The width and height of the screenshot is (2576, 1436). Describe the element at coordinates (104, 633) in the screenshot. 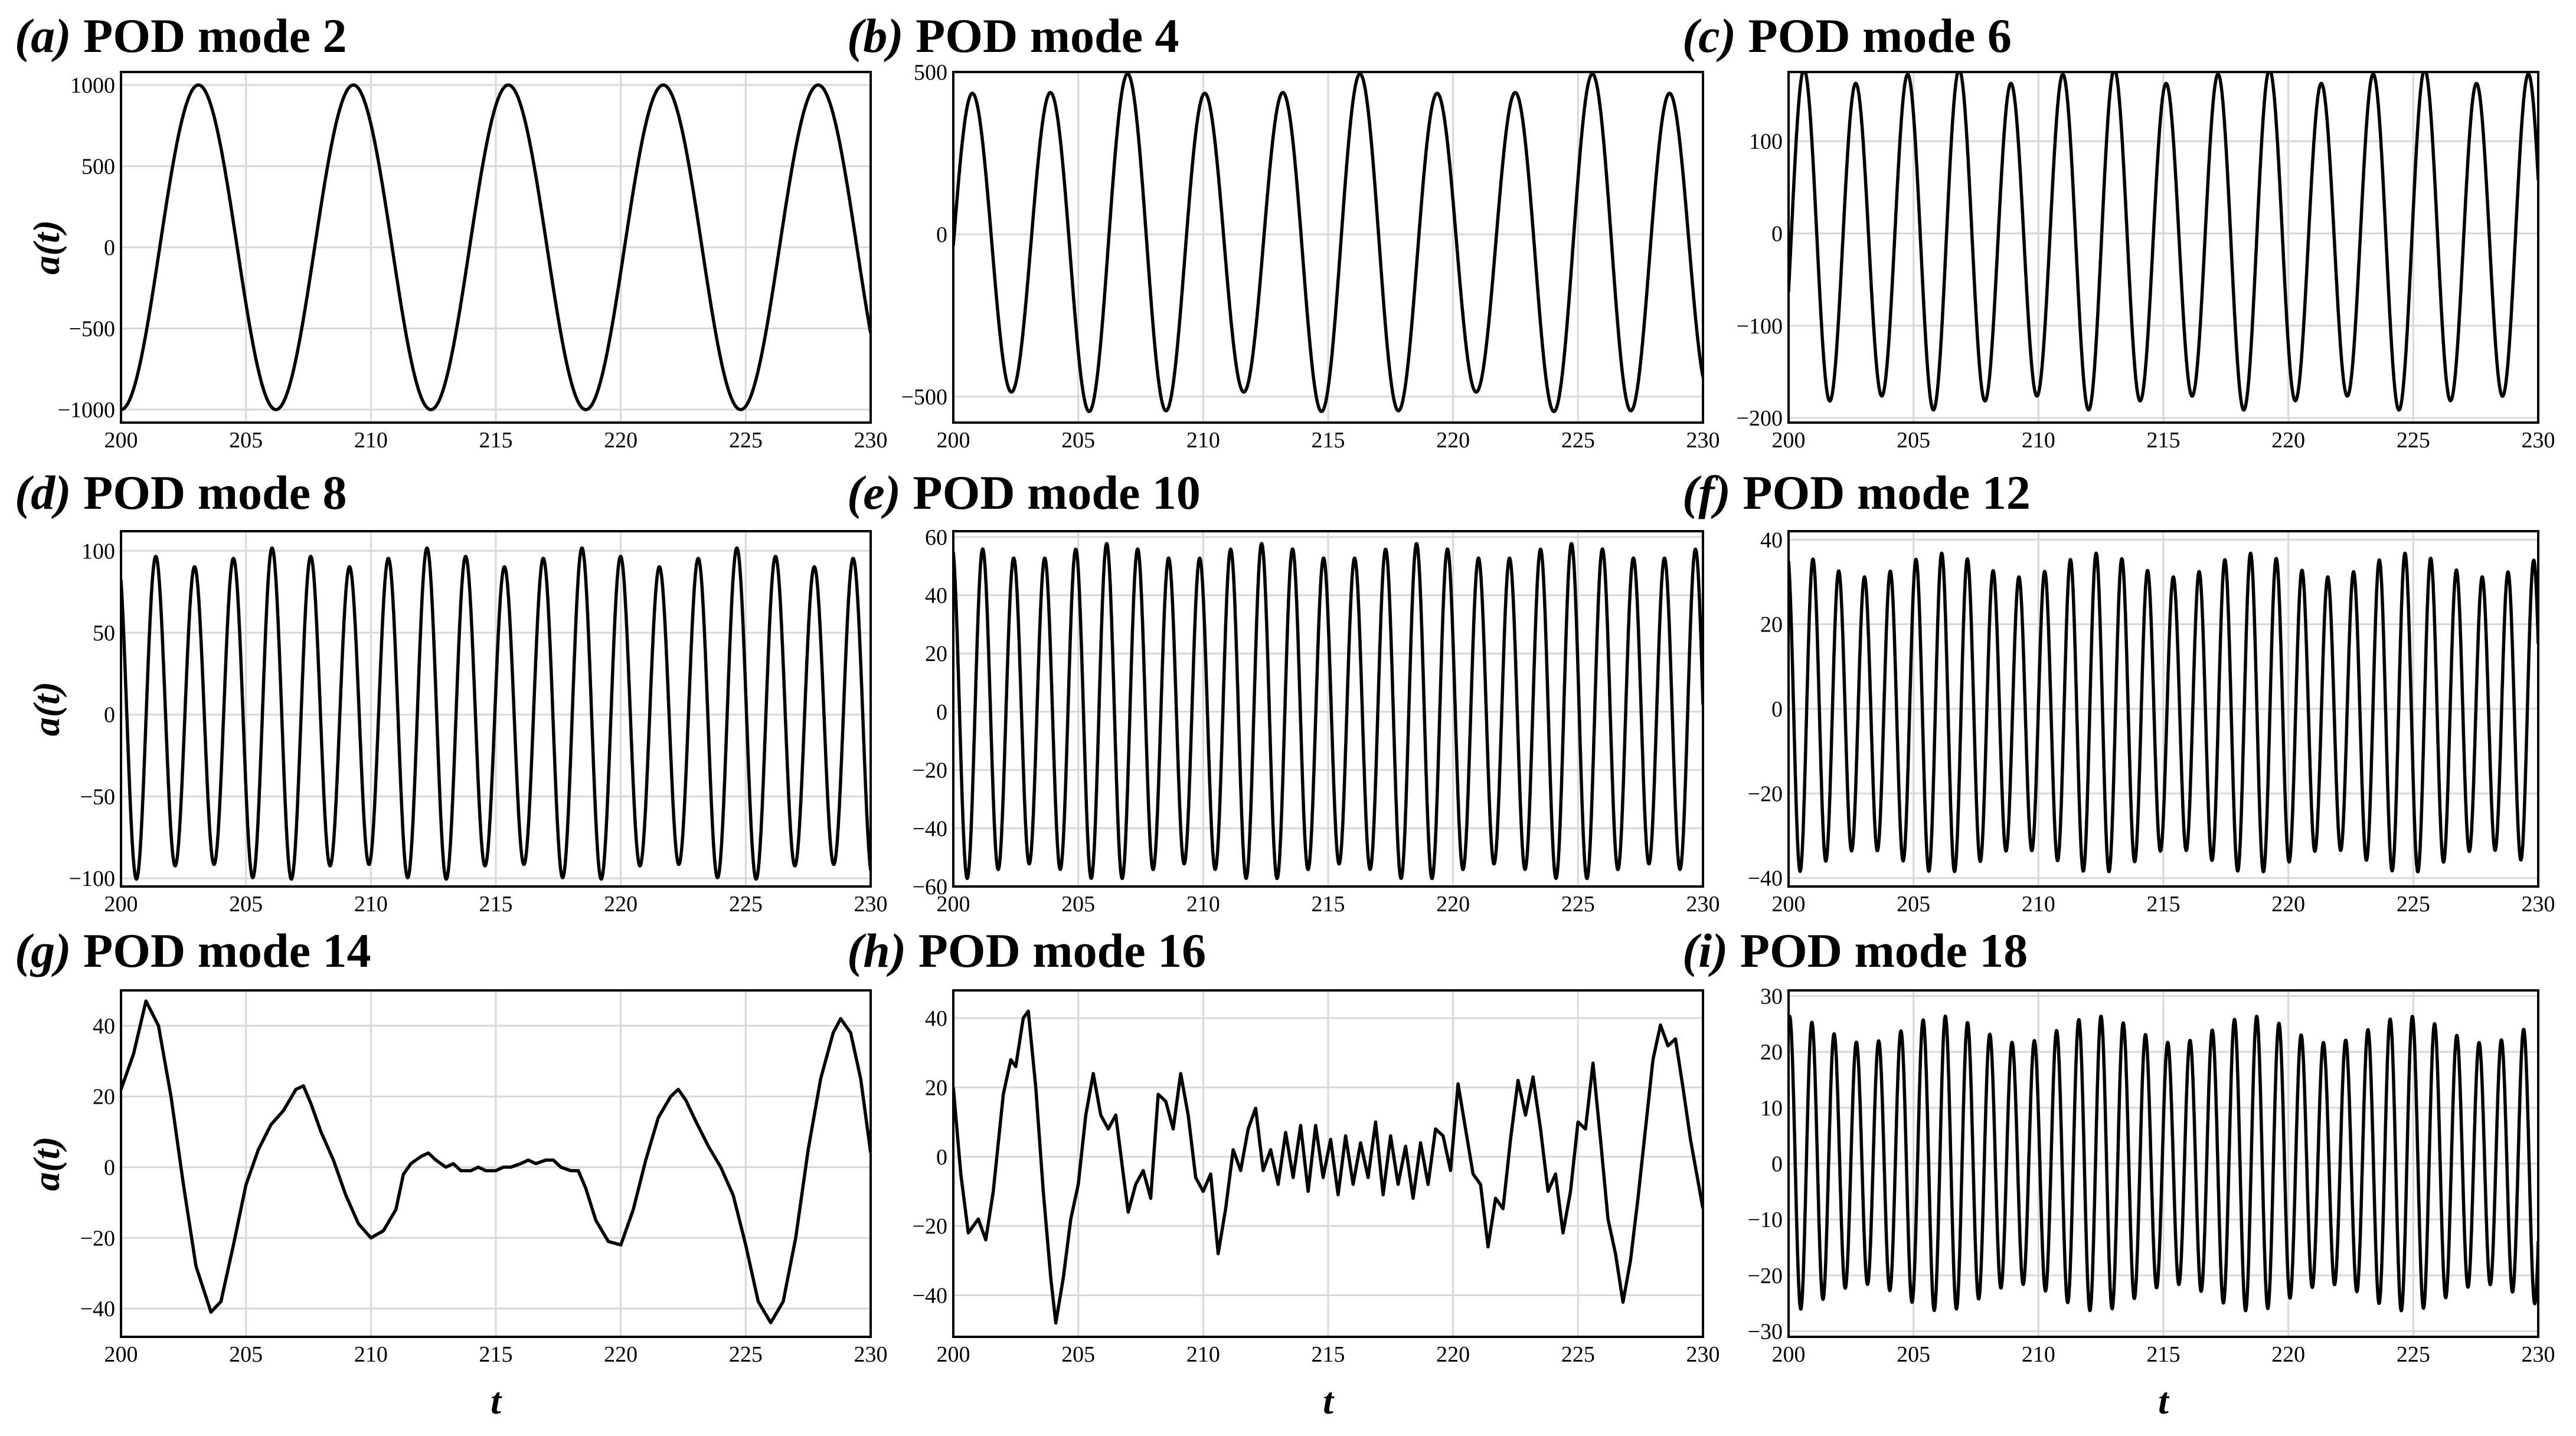

I see `y-tick-label: 50` at that location.